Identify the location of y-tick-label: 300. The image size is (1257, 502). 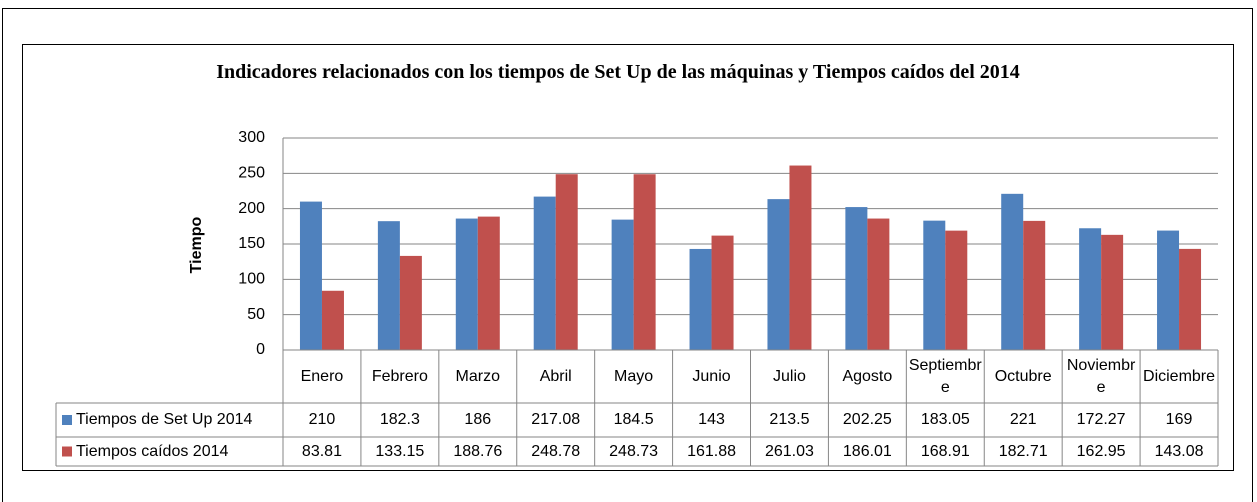
(251, 137).